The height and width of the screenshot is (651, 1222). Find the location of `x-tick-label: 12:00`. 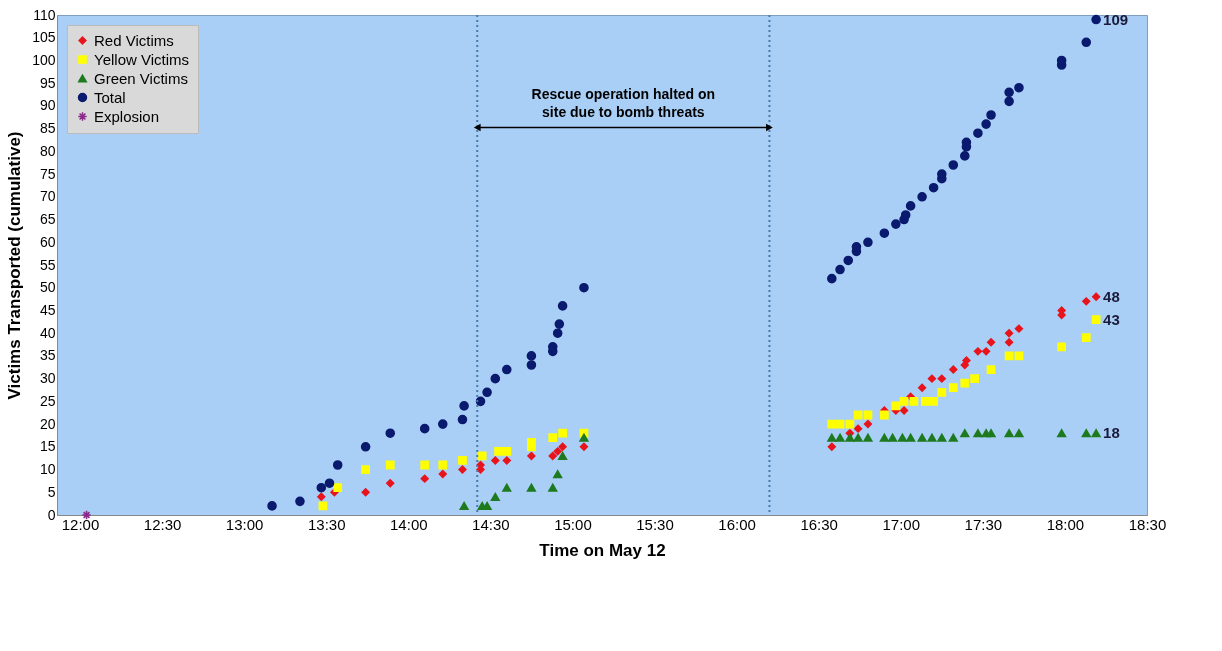

x-tick-label: 12:00 is located at coordinates (80, 524).